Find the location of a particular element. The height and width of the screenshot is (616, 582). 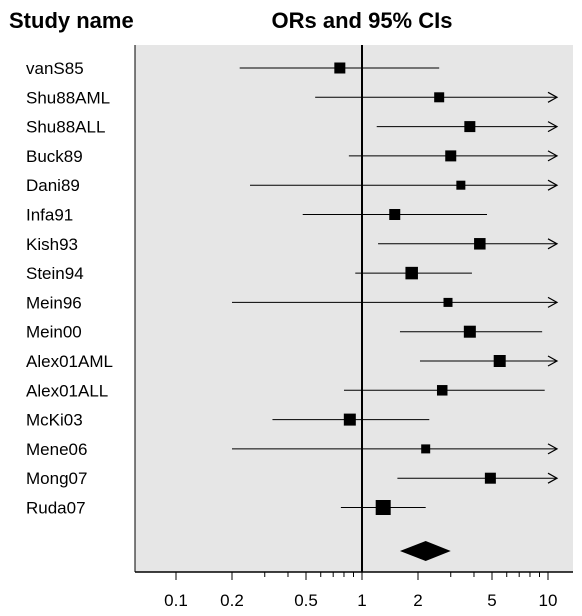

study-label: McKi03 is located at coordinates (54, 420).